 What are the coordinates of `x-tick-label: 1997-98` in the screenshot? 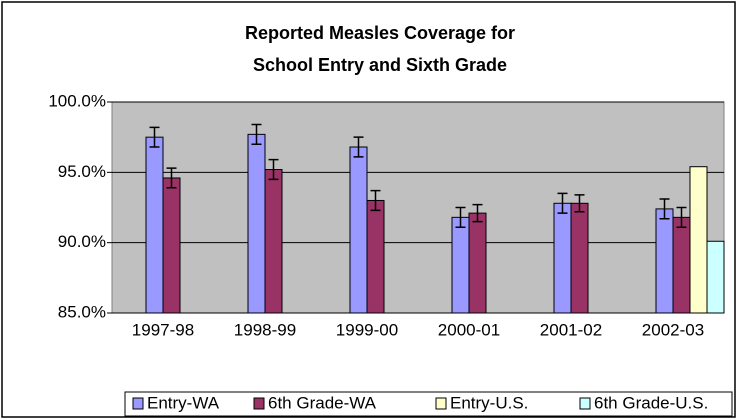 It's located at (163, 329).